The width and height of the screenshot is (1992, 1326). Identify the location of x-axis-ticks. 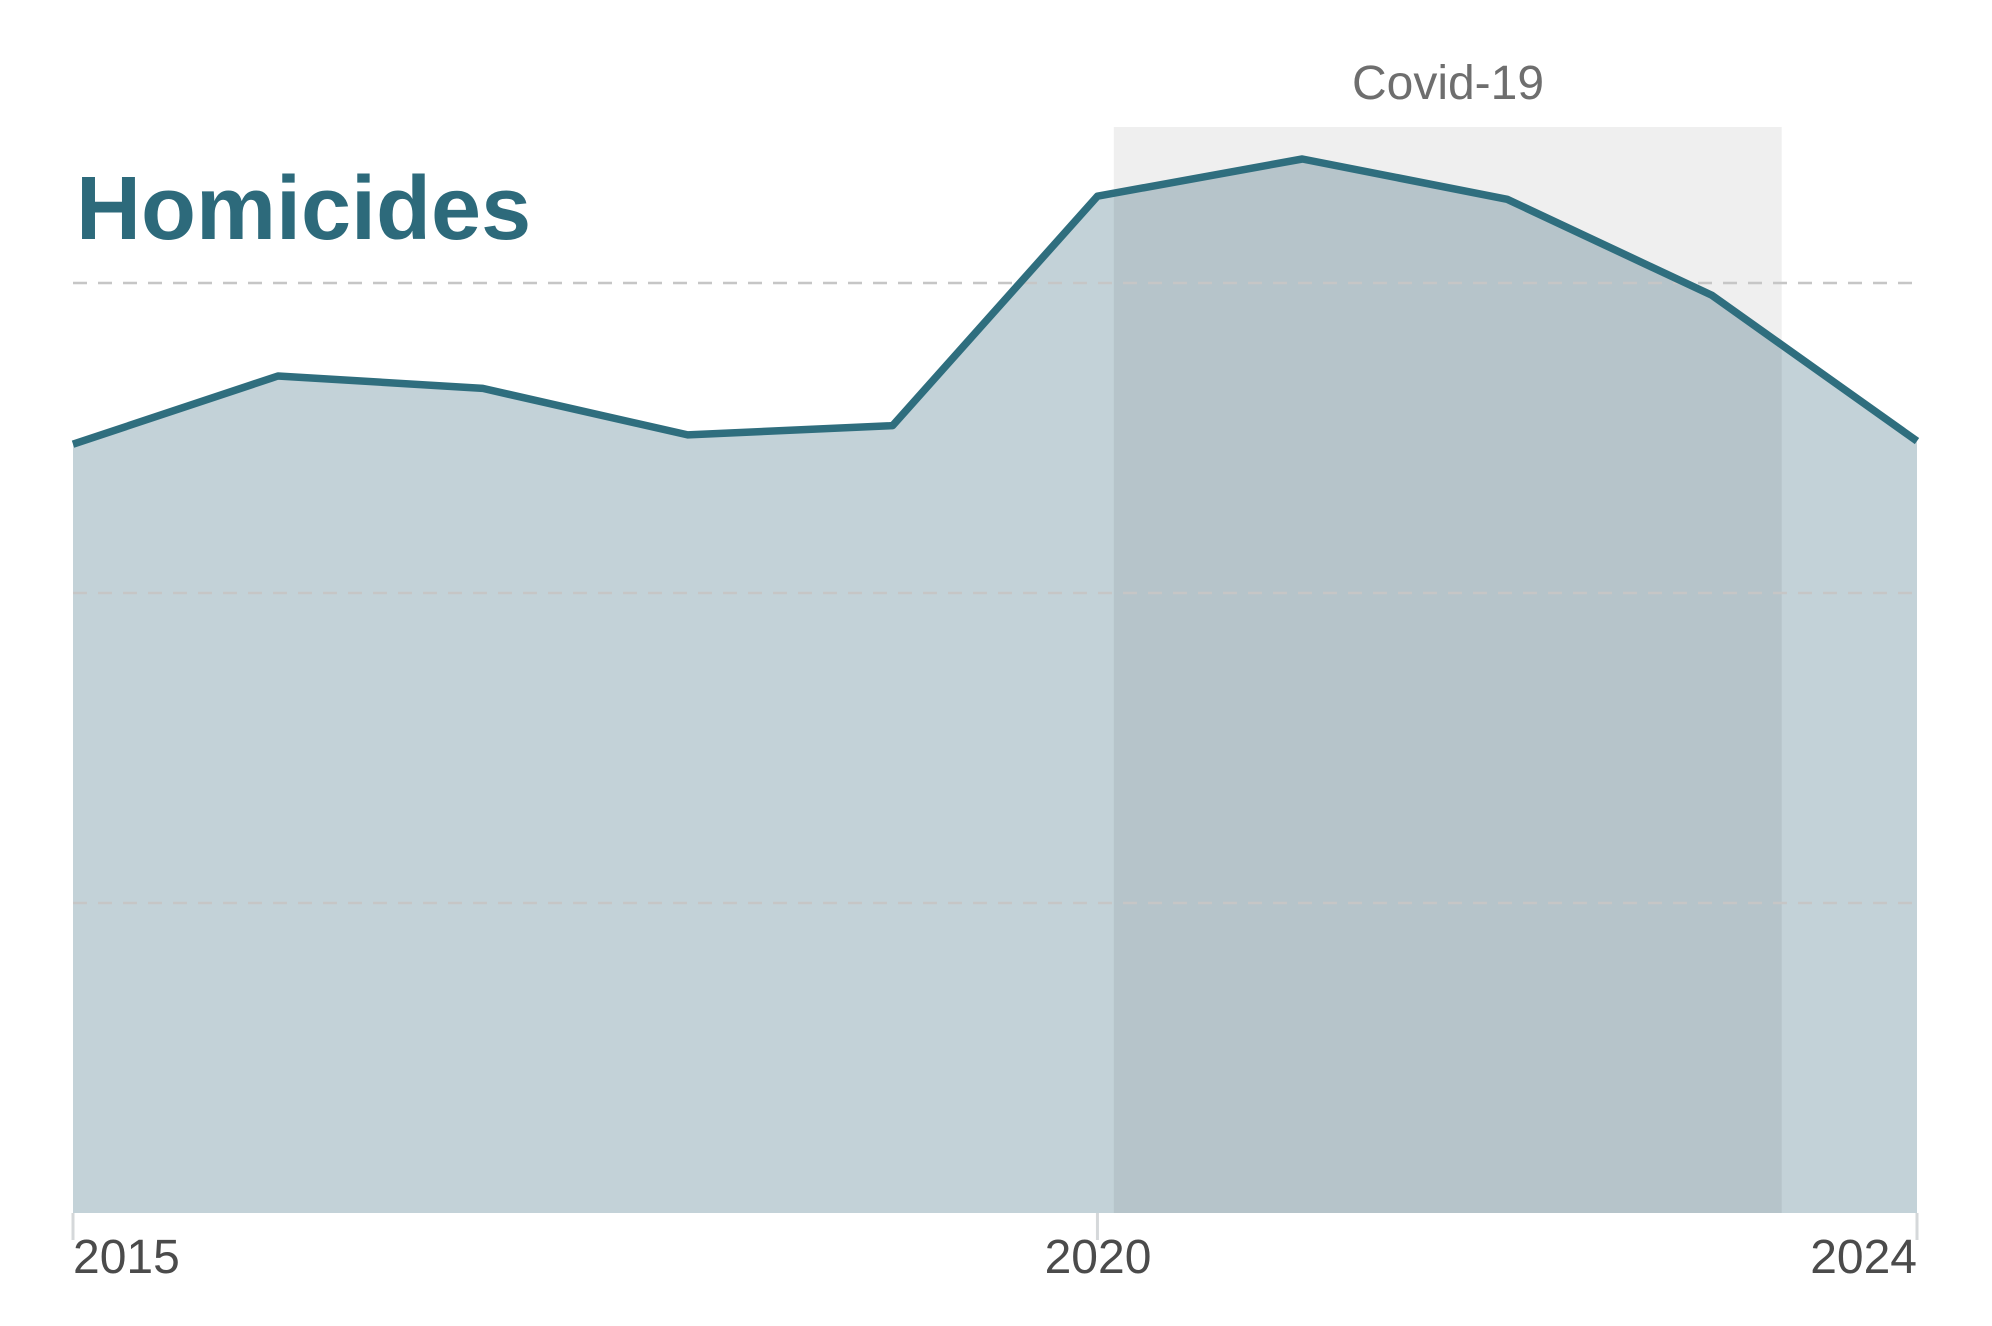
(995, 1226).